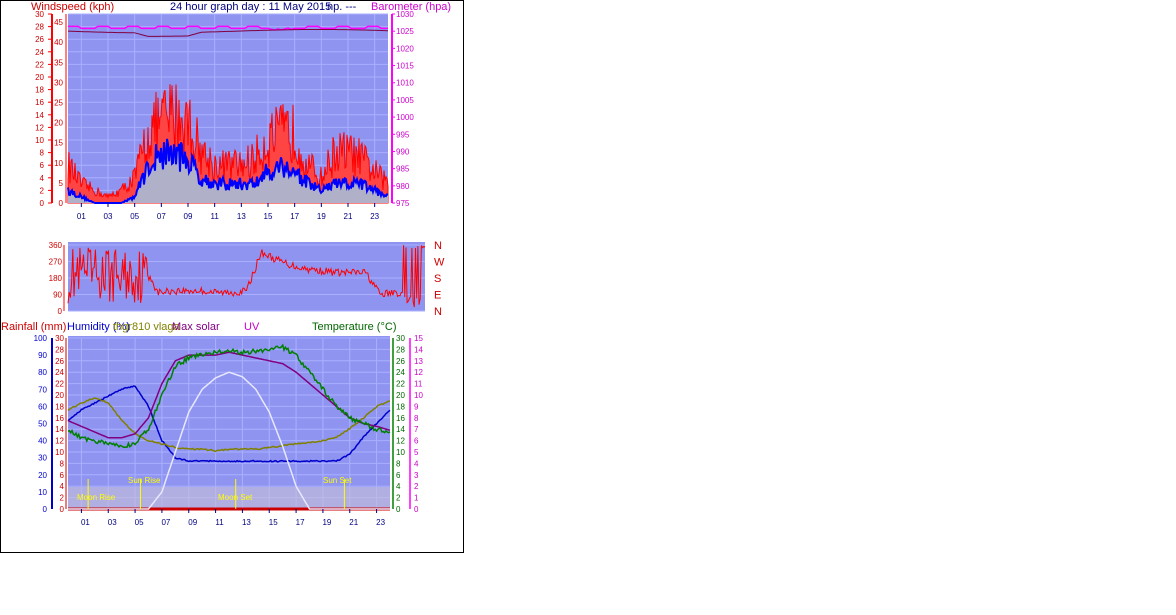 This screenshot has height=615, width=1176. What do you see at coordinates (42, 178) in the screenshot?
I see `windspeed-tick-label: 4` at bounding box center [42, 178].